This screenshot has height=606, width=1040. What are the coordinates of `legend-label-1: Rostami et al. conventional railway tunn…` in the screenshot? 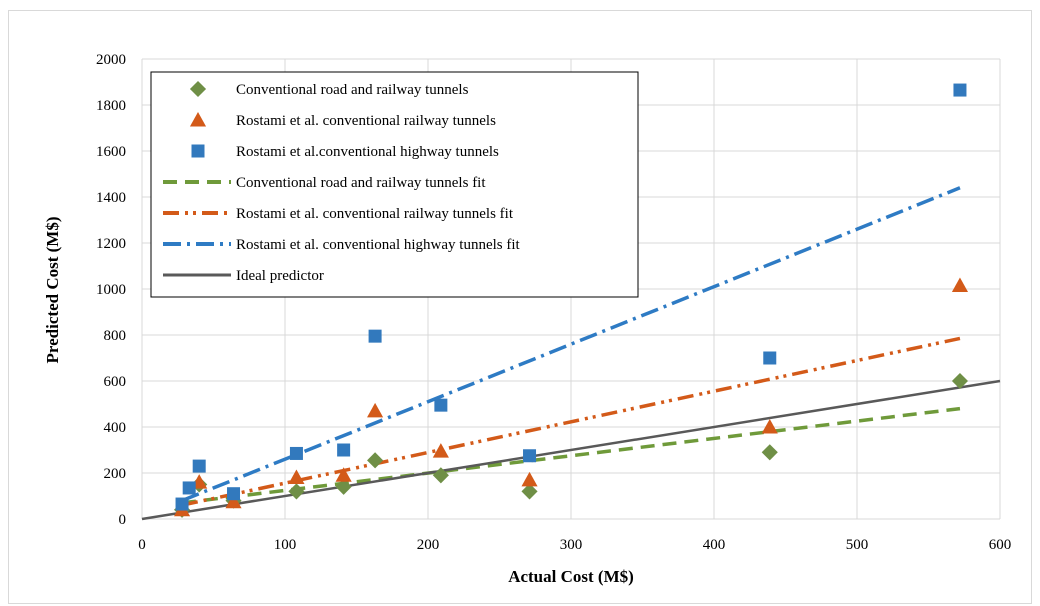 It's located at (366, 121).